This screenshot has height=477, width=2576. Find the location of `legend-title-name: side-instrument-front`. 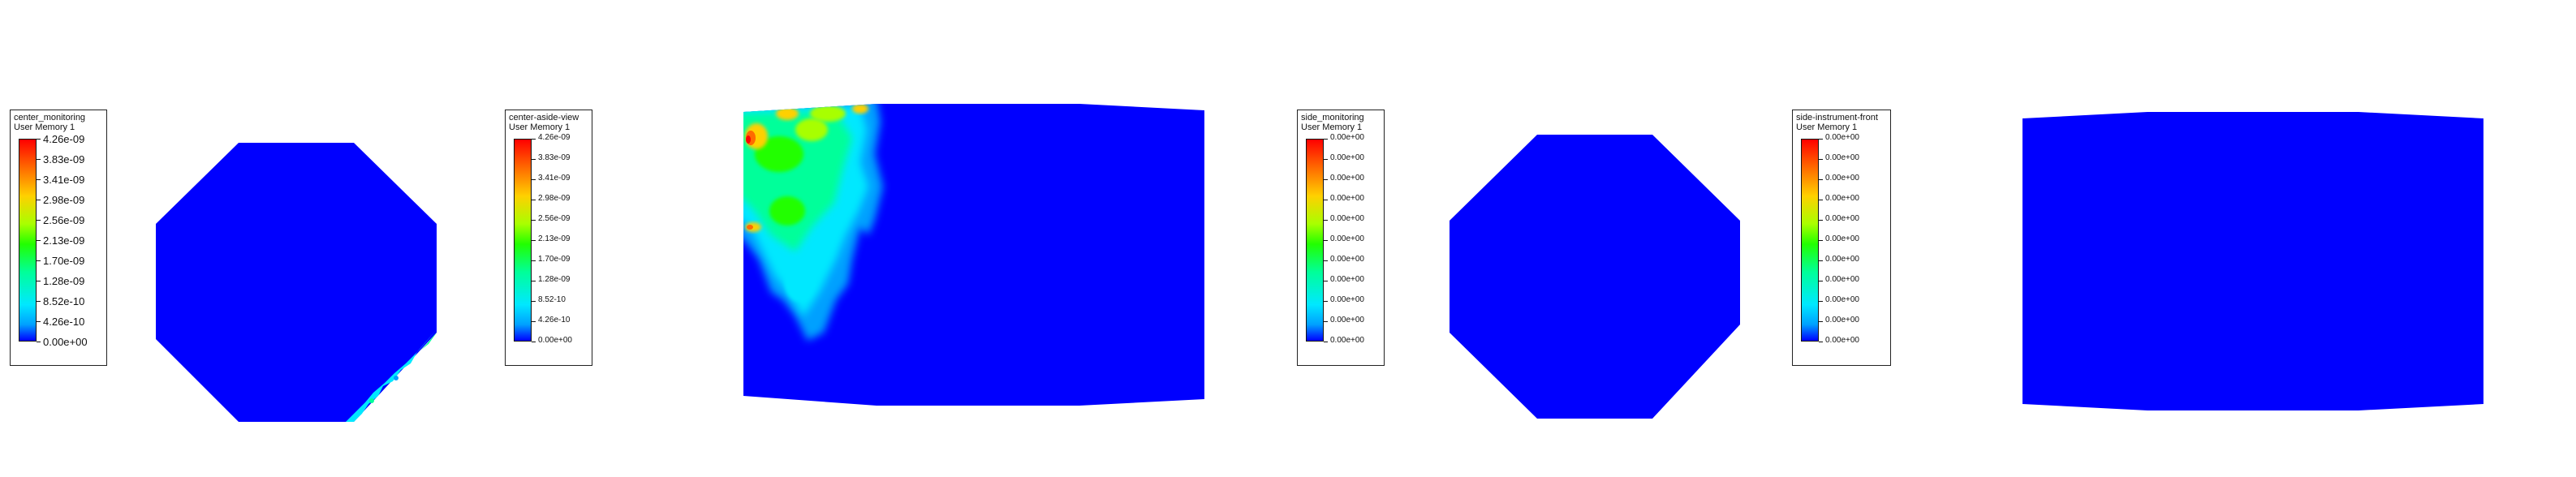

legend-title-name: side-instrument-front is located at coordinates (1837, 117).